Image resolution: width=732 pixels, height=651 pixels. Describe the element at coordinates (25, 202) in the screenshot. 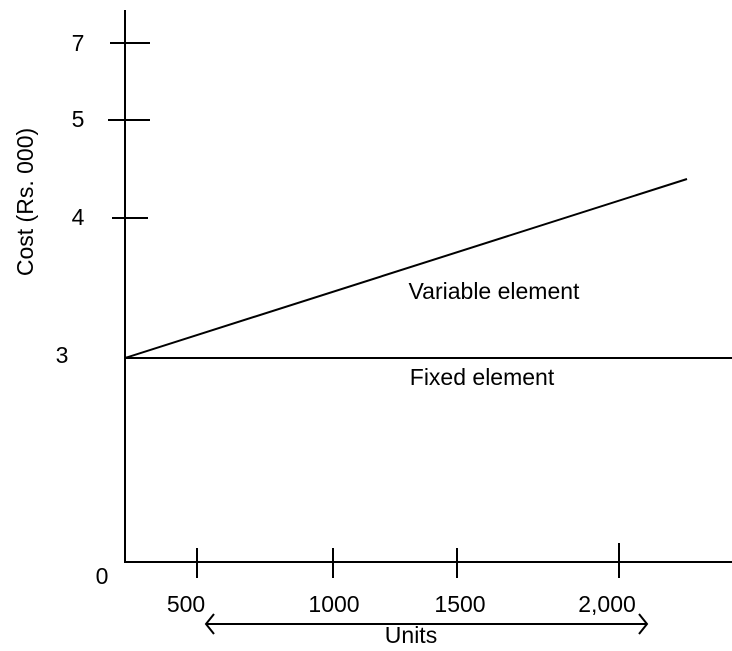

I see `y-axis-label: Cost (Rs. 000)` at that location.